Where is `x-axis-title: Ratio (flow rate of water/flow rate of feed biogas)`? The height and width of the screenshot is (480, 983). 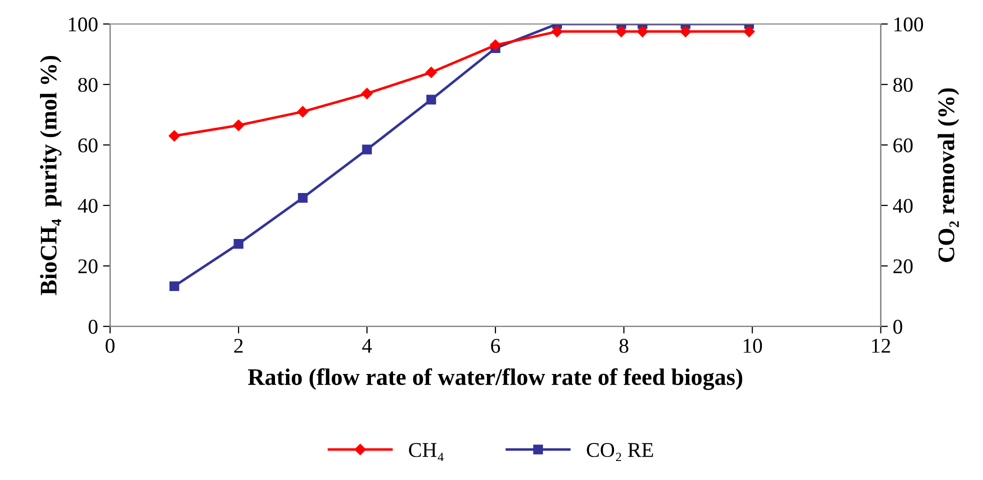 x-axis-title: Ratio (flow rate of water/flow rate of feed biogas) is located at coordinates (495, 379).